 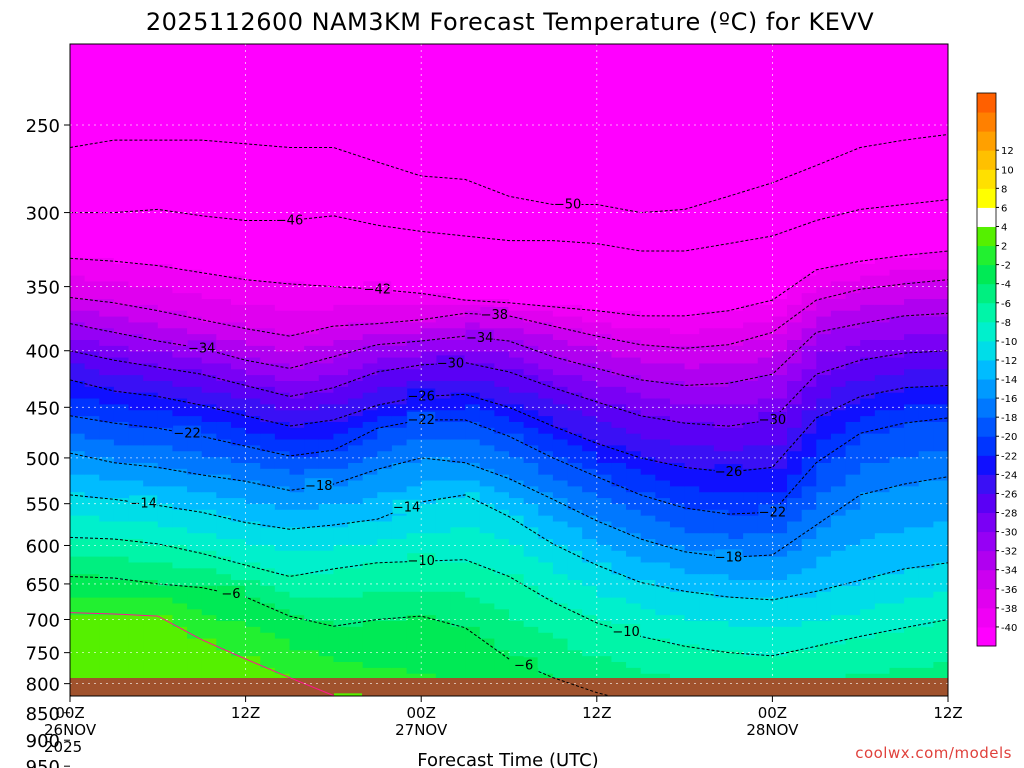 What do you see at coordinates (523, 665) in the screenshot?
I see `contour-label: −6` at bounding box center [523, 665].